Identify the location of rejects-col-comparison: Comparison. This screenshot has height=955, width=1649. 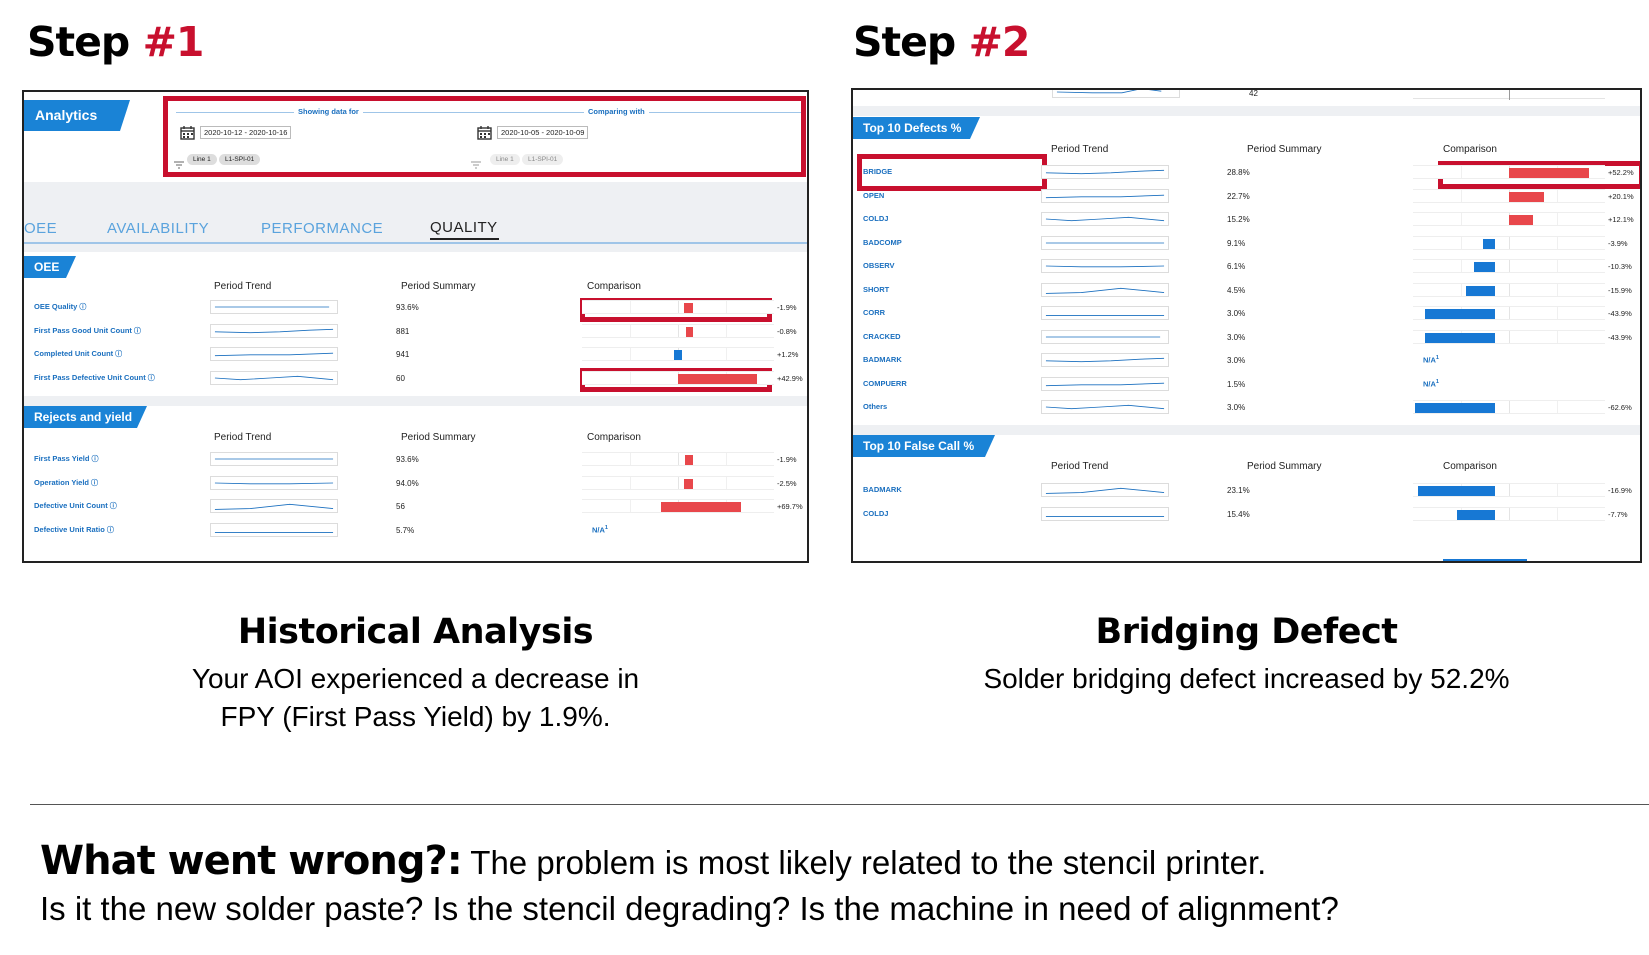
(614, 437).